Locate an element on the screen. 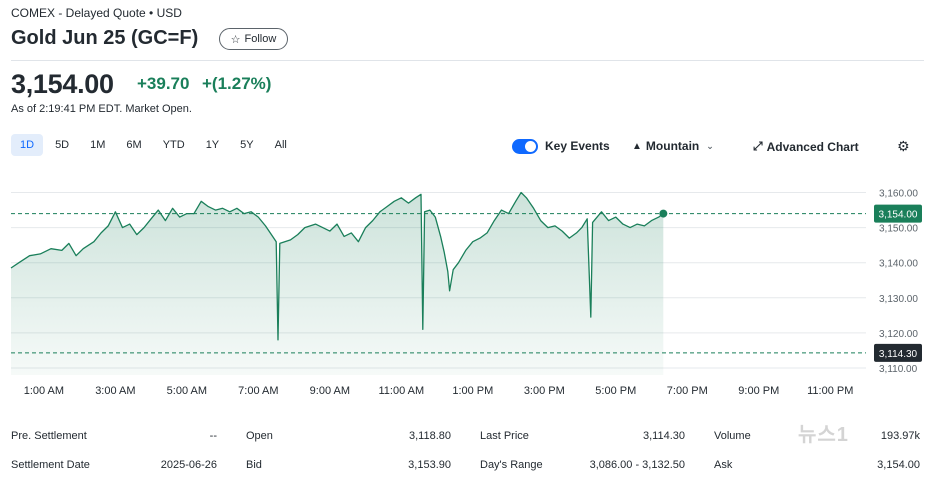  stat-label: Open is located at coordinates (259, 436).